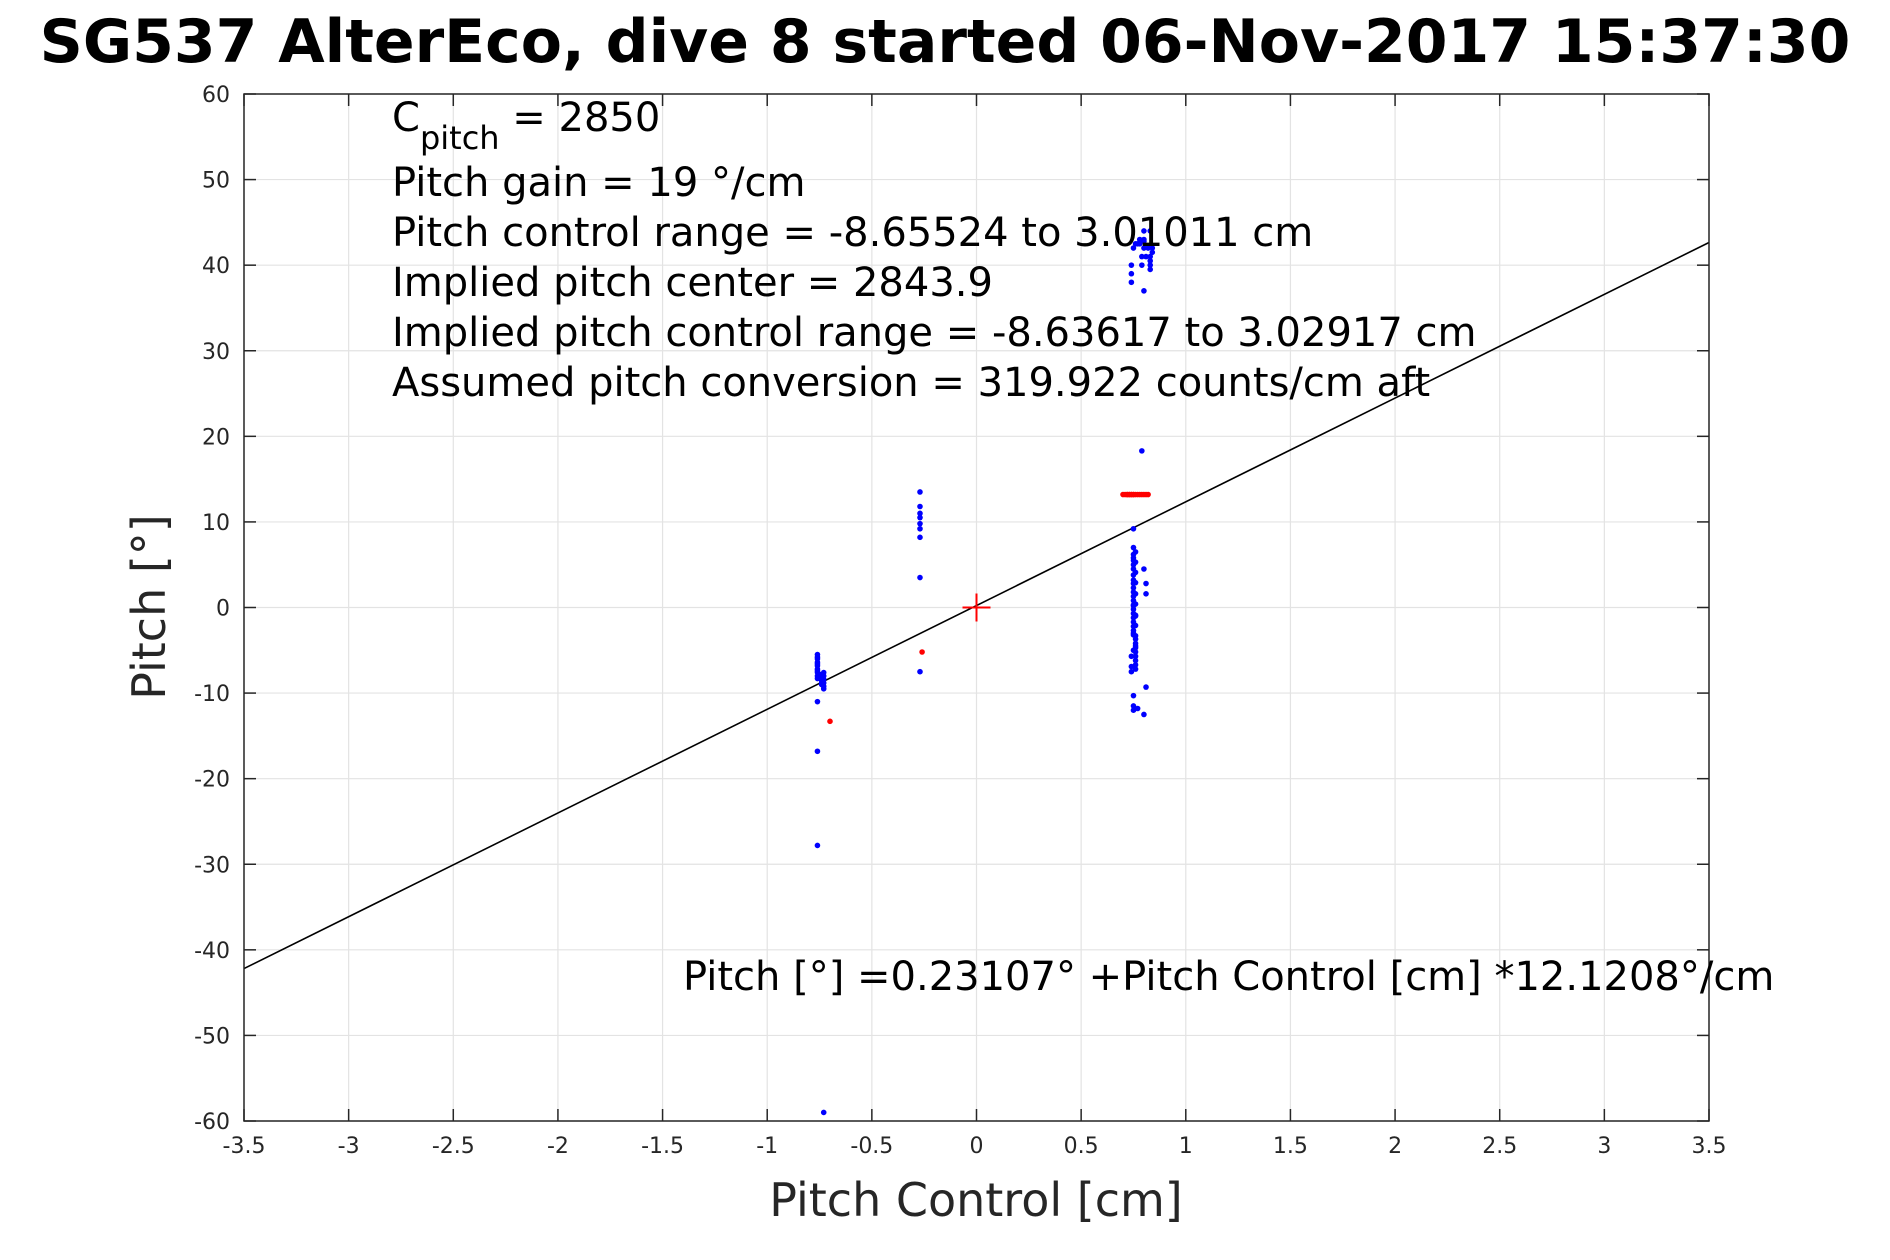  What do you see at coordinates (216, 437) in the screenshot?
I see `y-tick-label: 20` at bounding box center [216, 437].